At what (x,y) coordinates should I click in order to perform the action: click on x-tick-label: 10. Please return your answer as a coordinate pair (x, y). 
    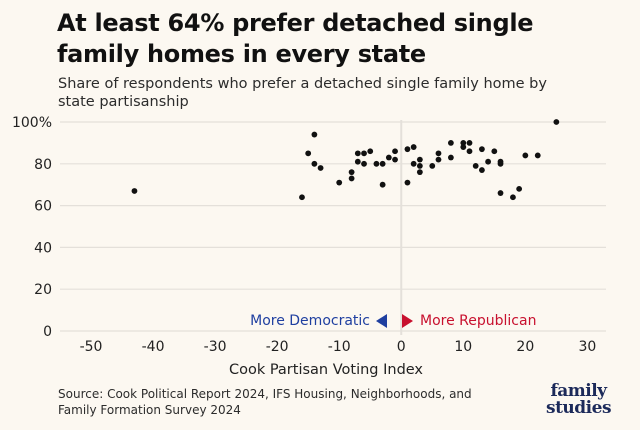
    Looking at the image, I should click on (463, 347).